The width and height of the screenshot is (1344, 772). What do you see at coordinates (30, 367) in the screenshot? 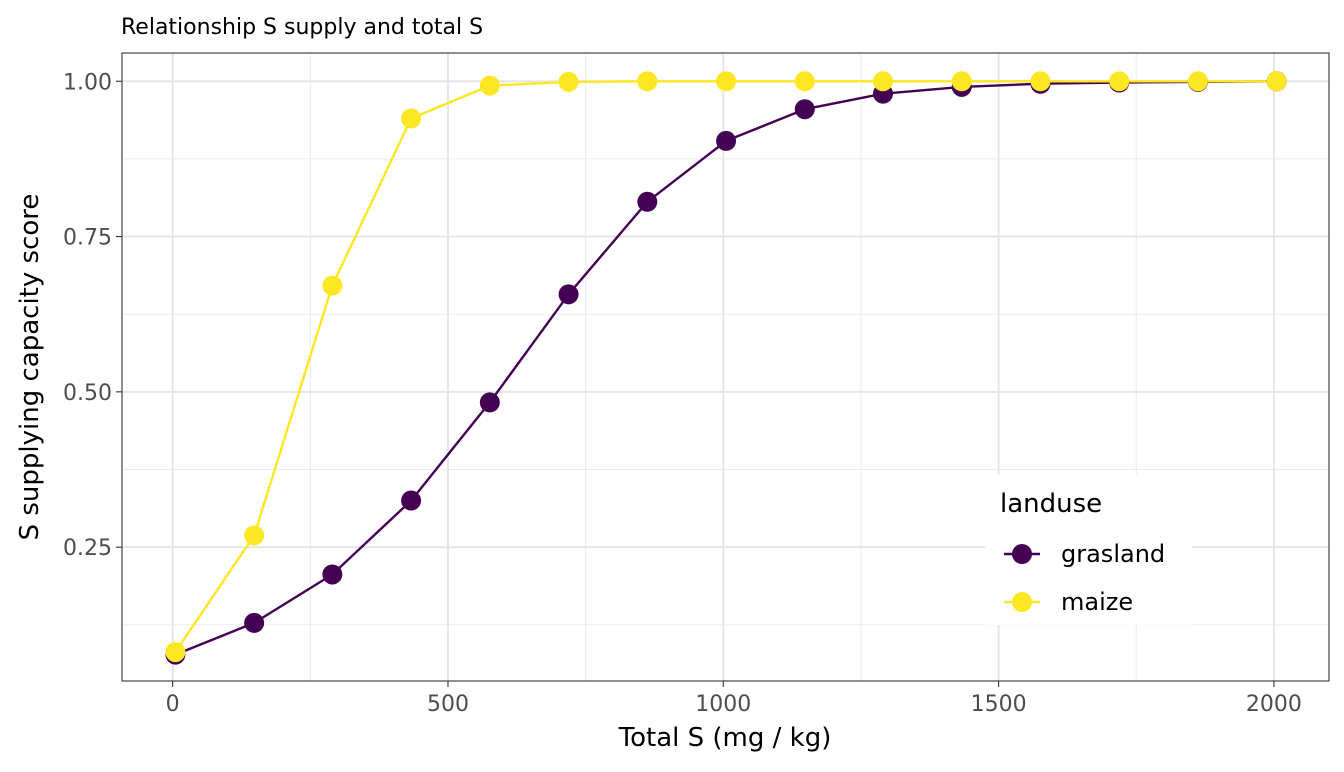
I see `y-axis-title: S supplying capacity score` at bounding box center [30, 367].